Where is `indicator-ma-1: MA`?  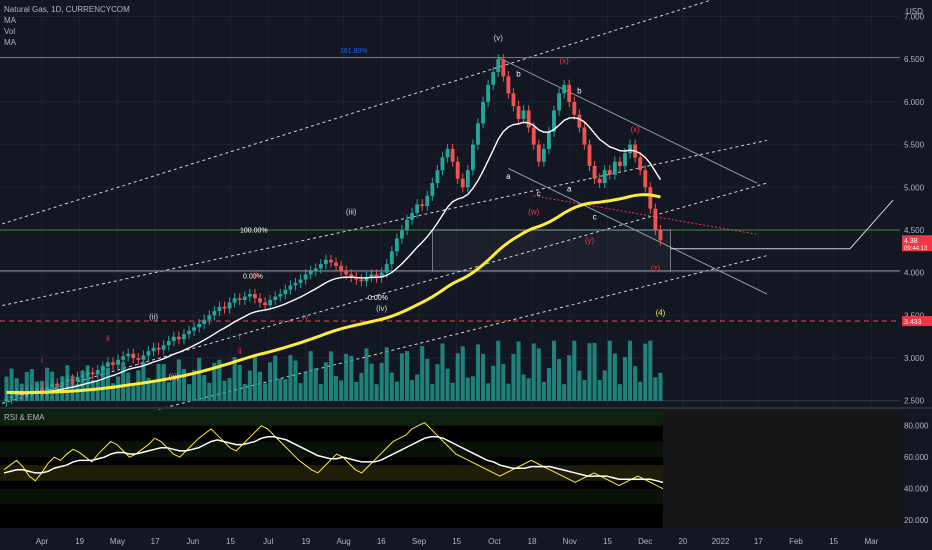 indicator-ma-1: MA is located at coordinates (10, 20).